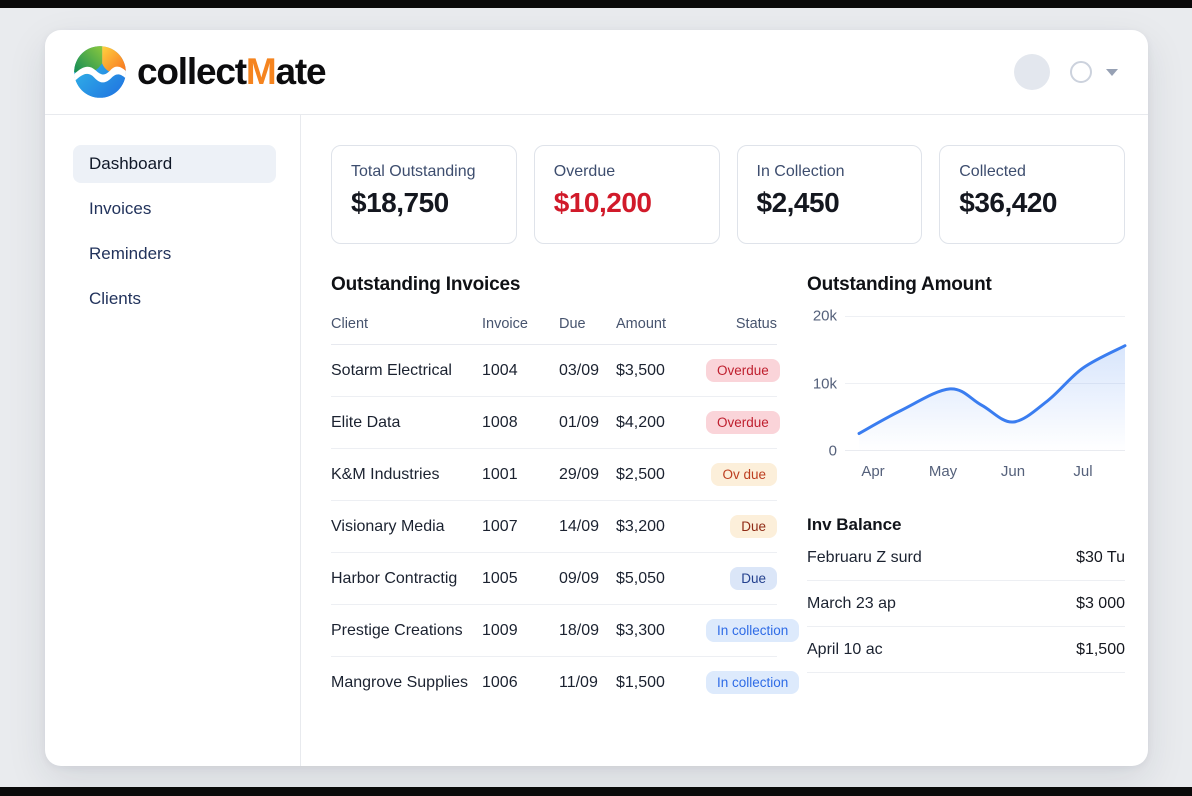 The width and height of the screenshot is (1192, 796). What do you see at coordinates (555, 423) in the screenshot?
I see `table-row: Elite Data 1008 01/09 $4,200 Overdue` at bounding box center [555, 423].